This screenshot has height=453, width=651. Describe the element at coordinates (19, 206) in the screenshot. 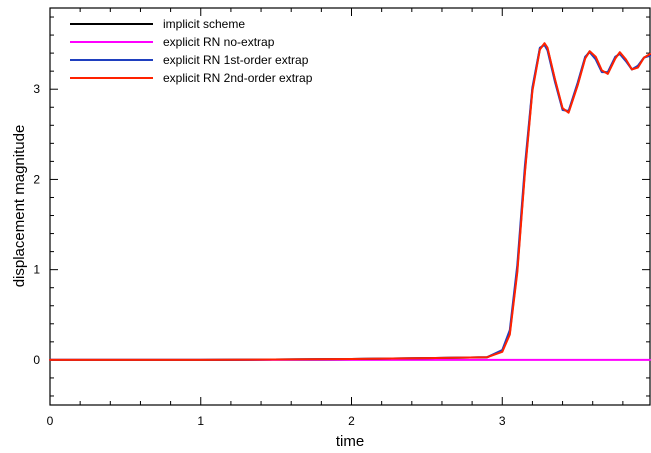

I see `y-axis-title: displacement magnitude` at that location.